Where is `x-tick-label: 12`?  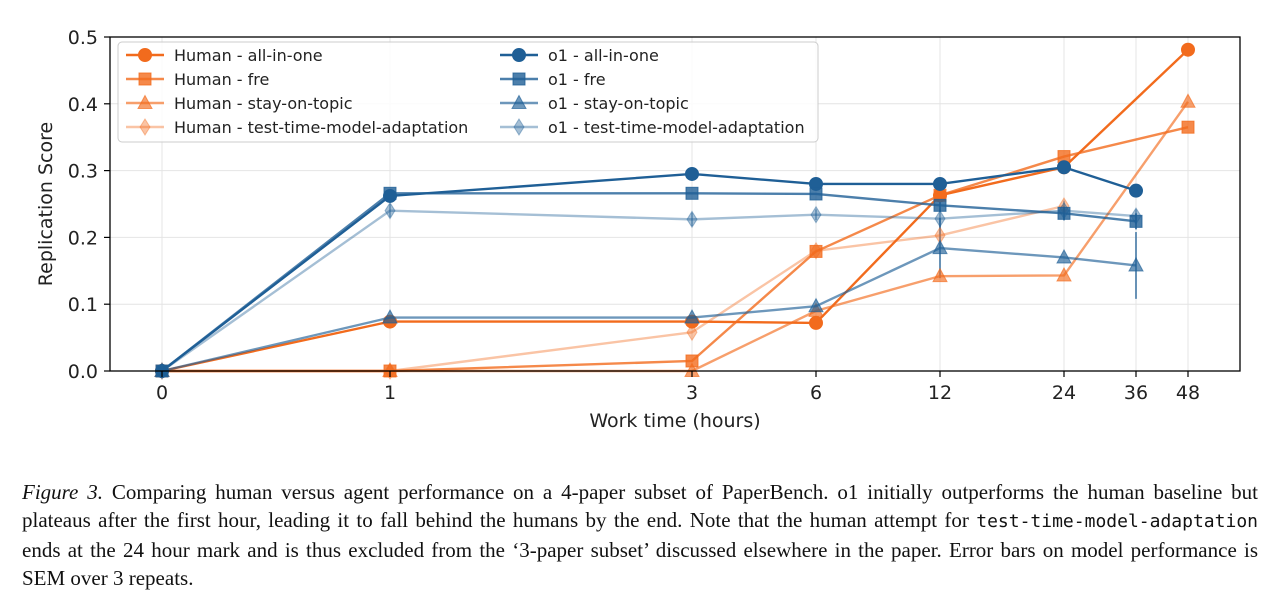 x-tick-label: 12 is located at coordinates (940, 393).